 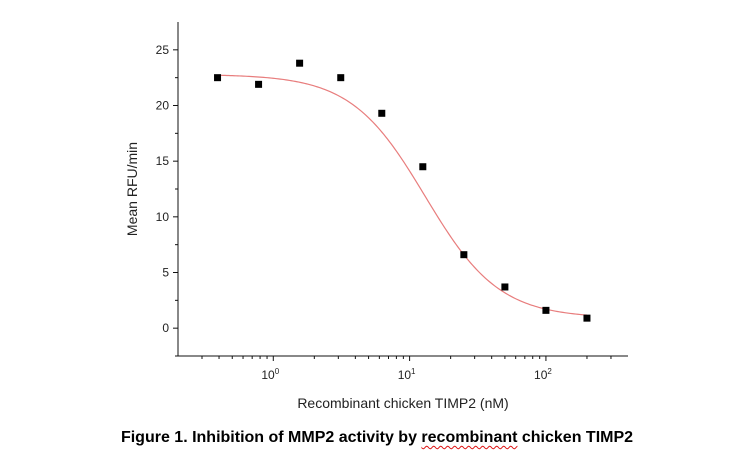 What do you see at coordinates (543, 374) in the screenshot?
I see `x-tick-label: 10²` at bounding box center [543, 374].